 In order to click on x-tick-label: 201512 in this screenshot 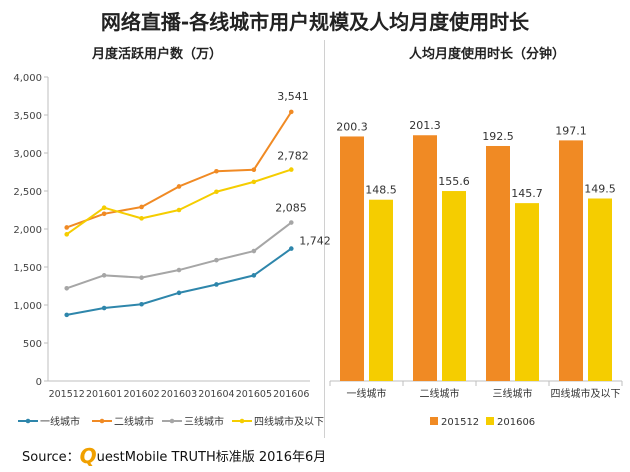, I will do `click(67, 394)`.